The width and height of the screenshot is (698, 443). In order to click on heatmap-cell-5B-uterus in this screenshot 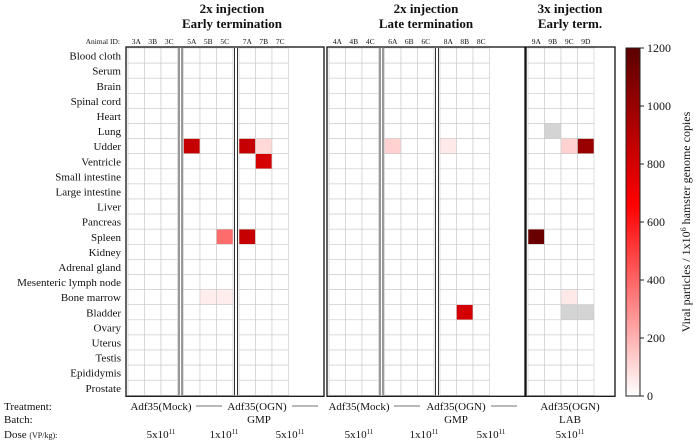, I will do `click(208, 342)`.